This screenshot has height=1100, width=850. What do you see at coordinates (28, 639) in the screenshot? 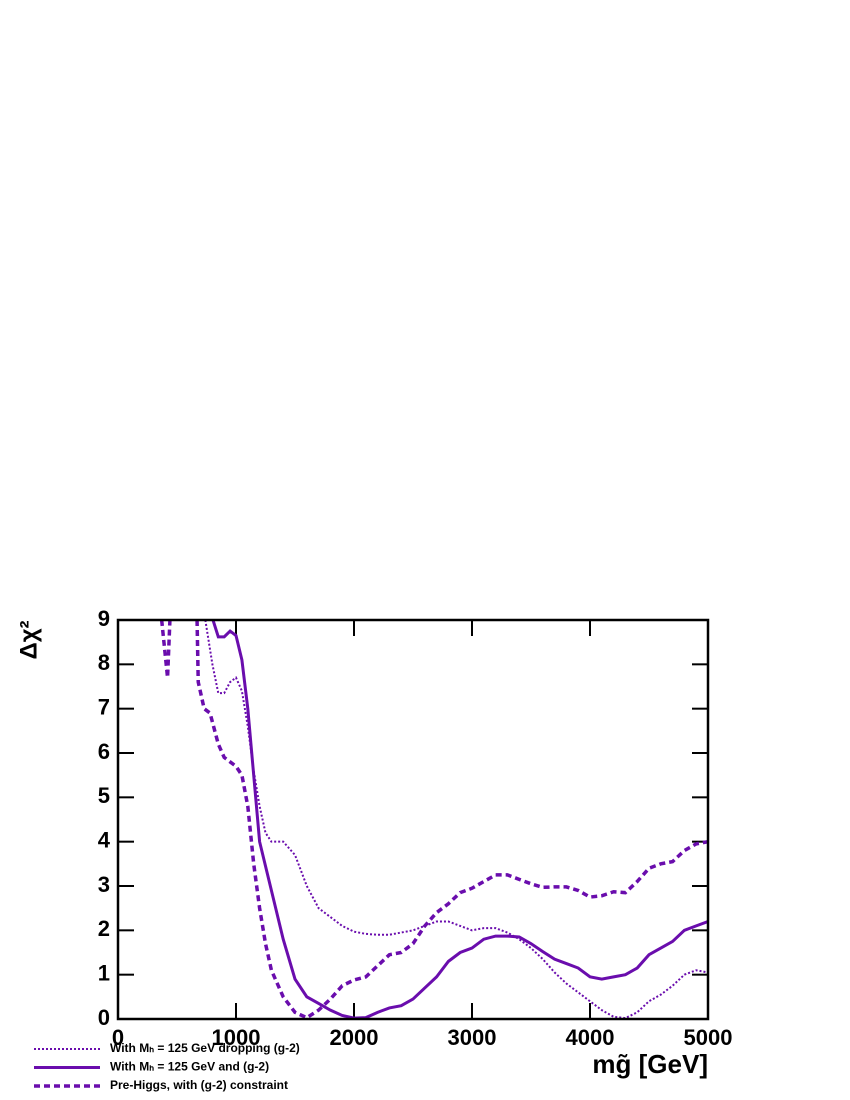
I see `y-axis-label: Δχ²` at bounding box center [28, 639].